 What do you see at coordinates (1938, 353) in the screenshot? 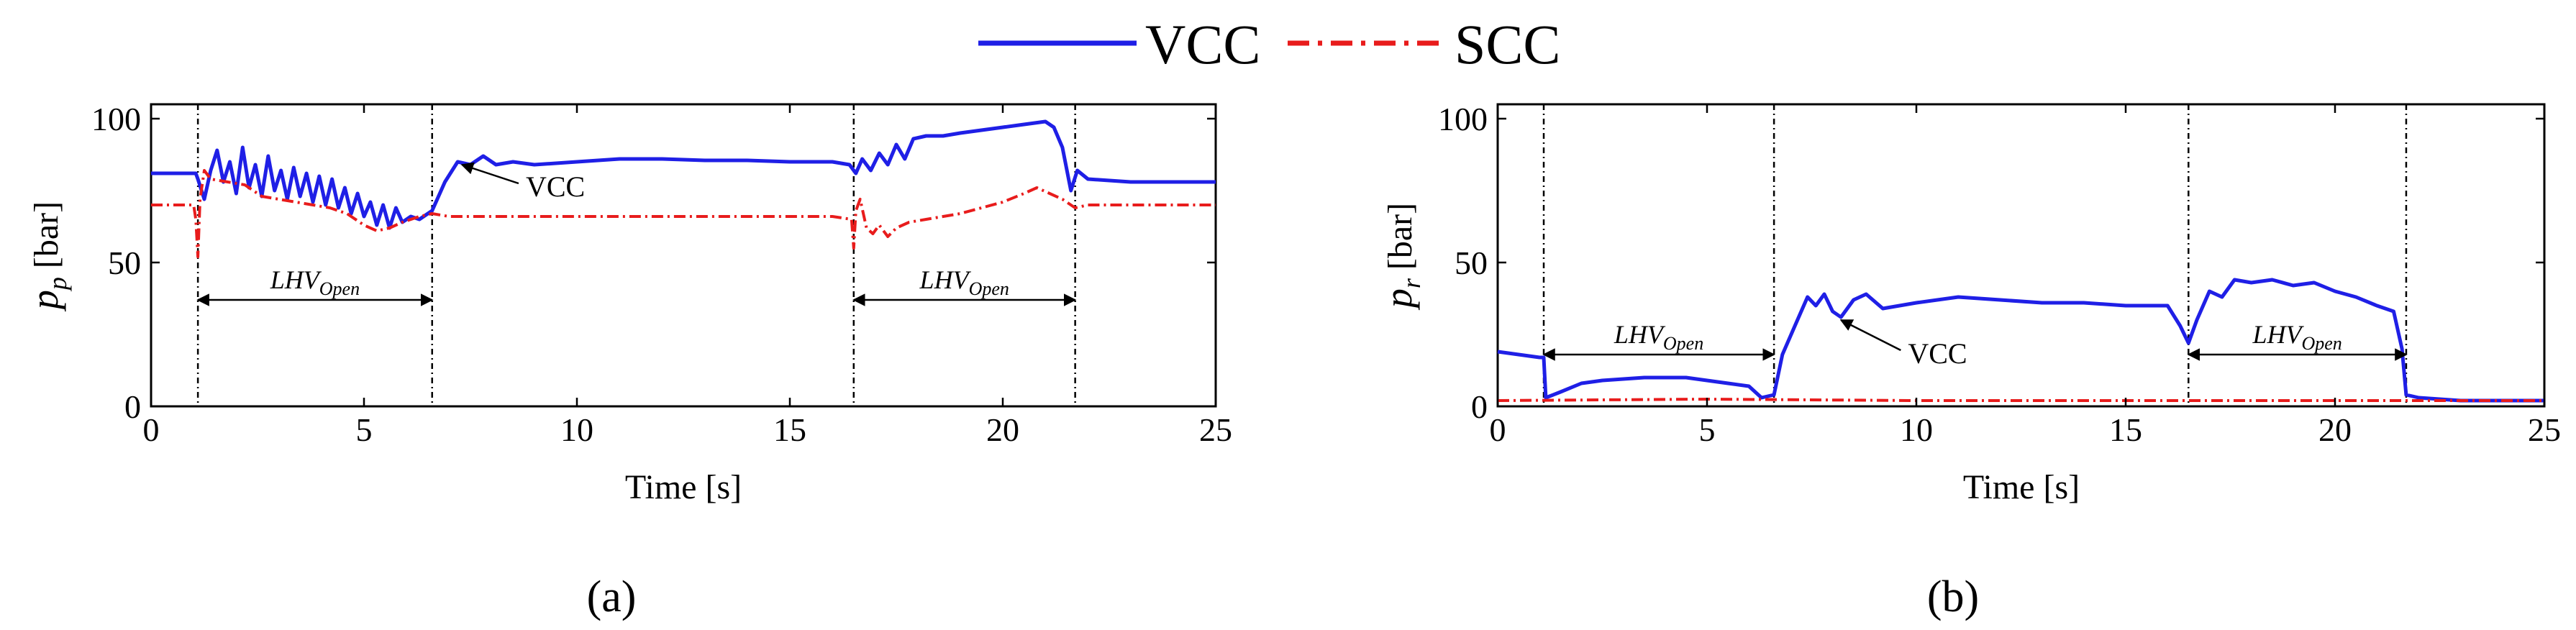
I see `chart-b-annotation-label: VCC` at bounding box center [1938, 353].